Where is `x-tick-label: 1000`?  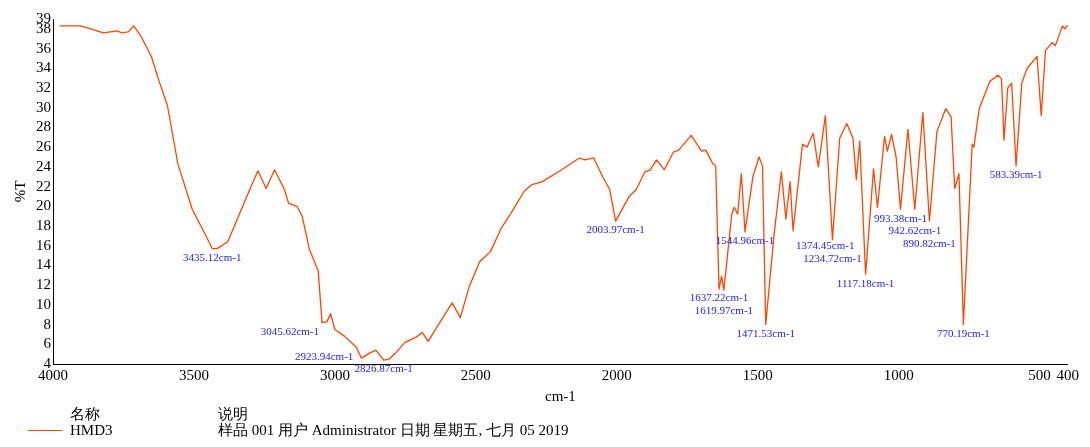
x-tick-label: 1000 is located at coordinates (898, 374).